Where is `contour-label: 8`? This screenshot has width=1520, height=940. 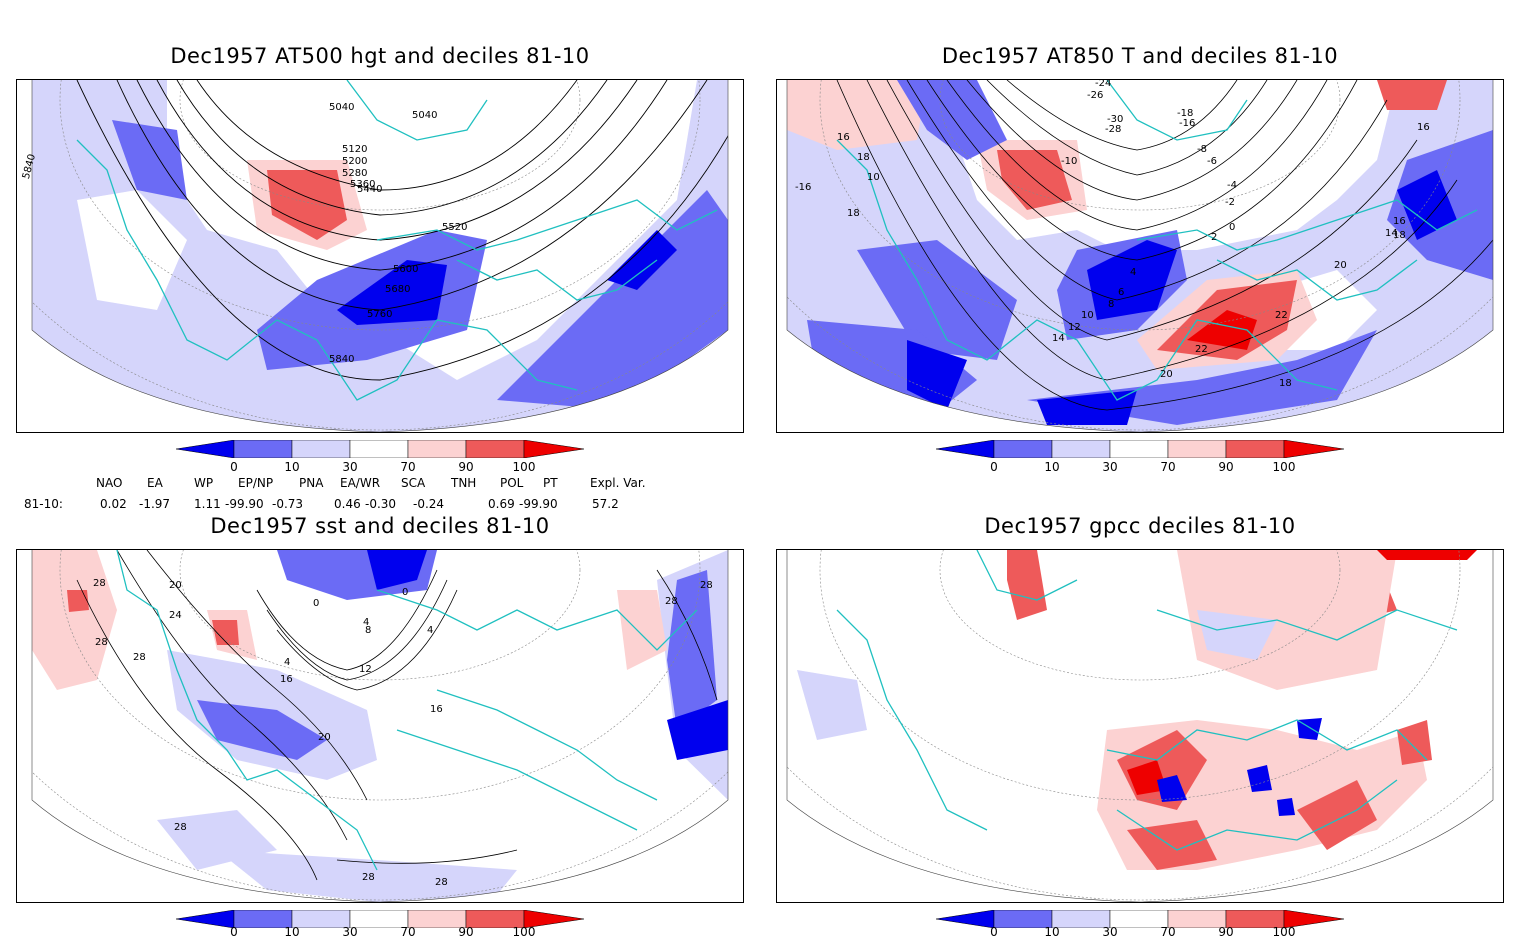
contour-label: 8 is located at coordinates (368, 630).